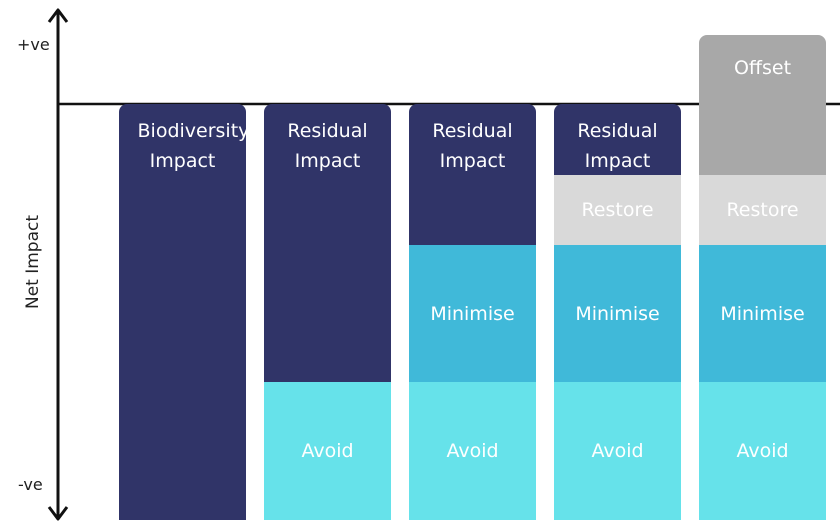 The image size is (840, 530). I want to click on offset-label: Offset, so click(762, 68).